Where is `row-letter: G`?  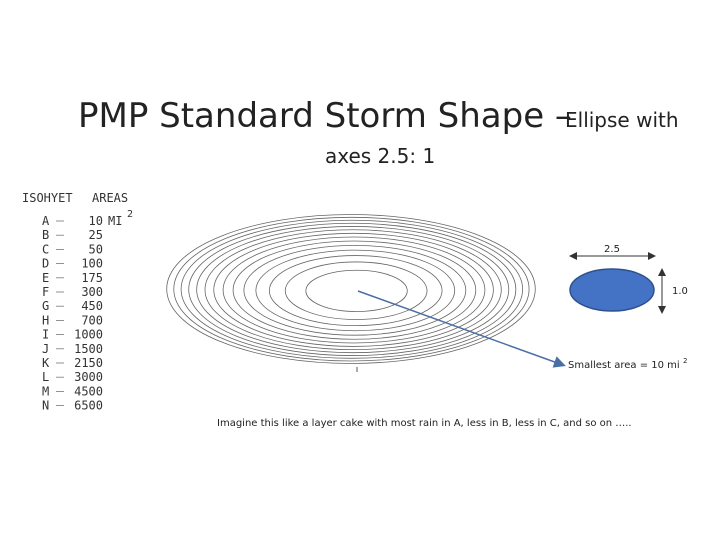 row-letter: G is located at coordinates (45, 306).